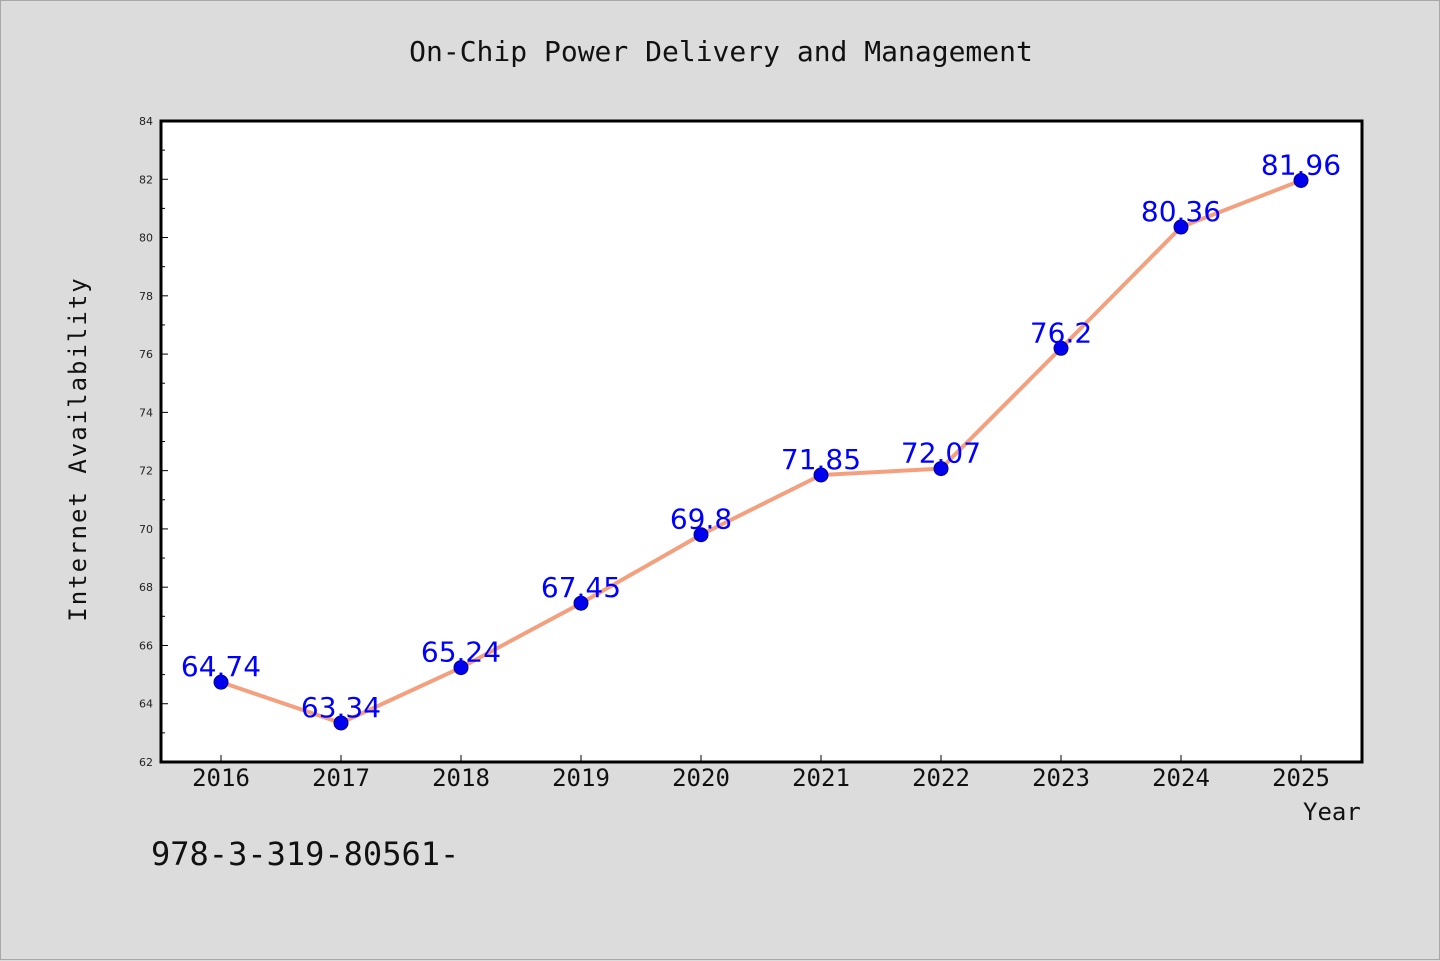 This screenshot has height=961, width=1440. What do you see at coordinates (1061, 778) in the screenshot?
I see `x-tick-label: 2023` at bounding box center [1061, 778].